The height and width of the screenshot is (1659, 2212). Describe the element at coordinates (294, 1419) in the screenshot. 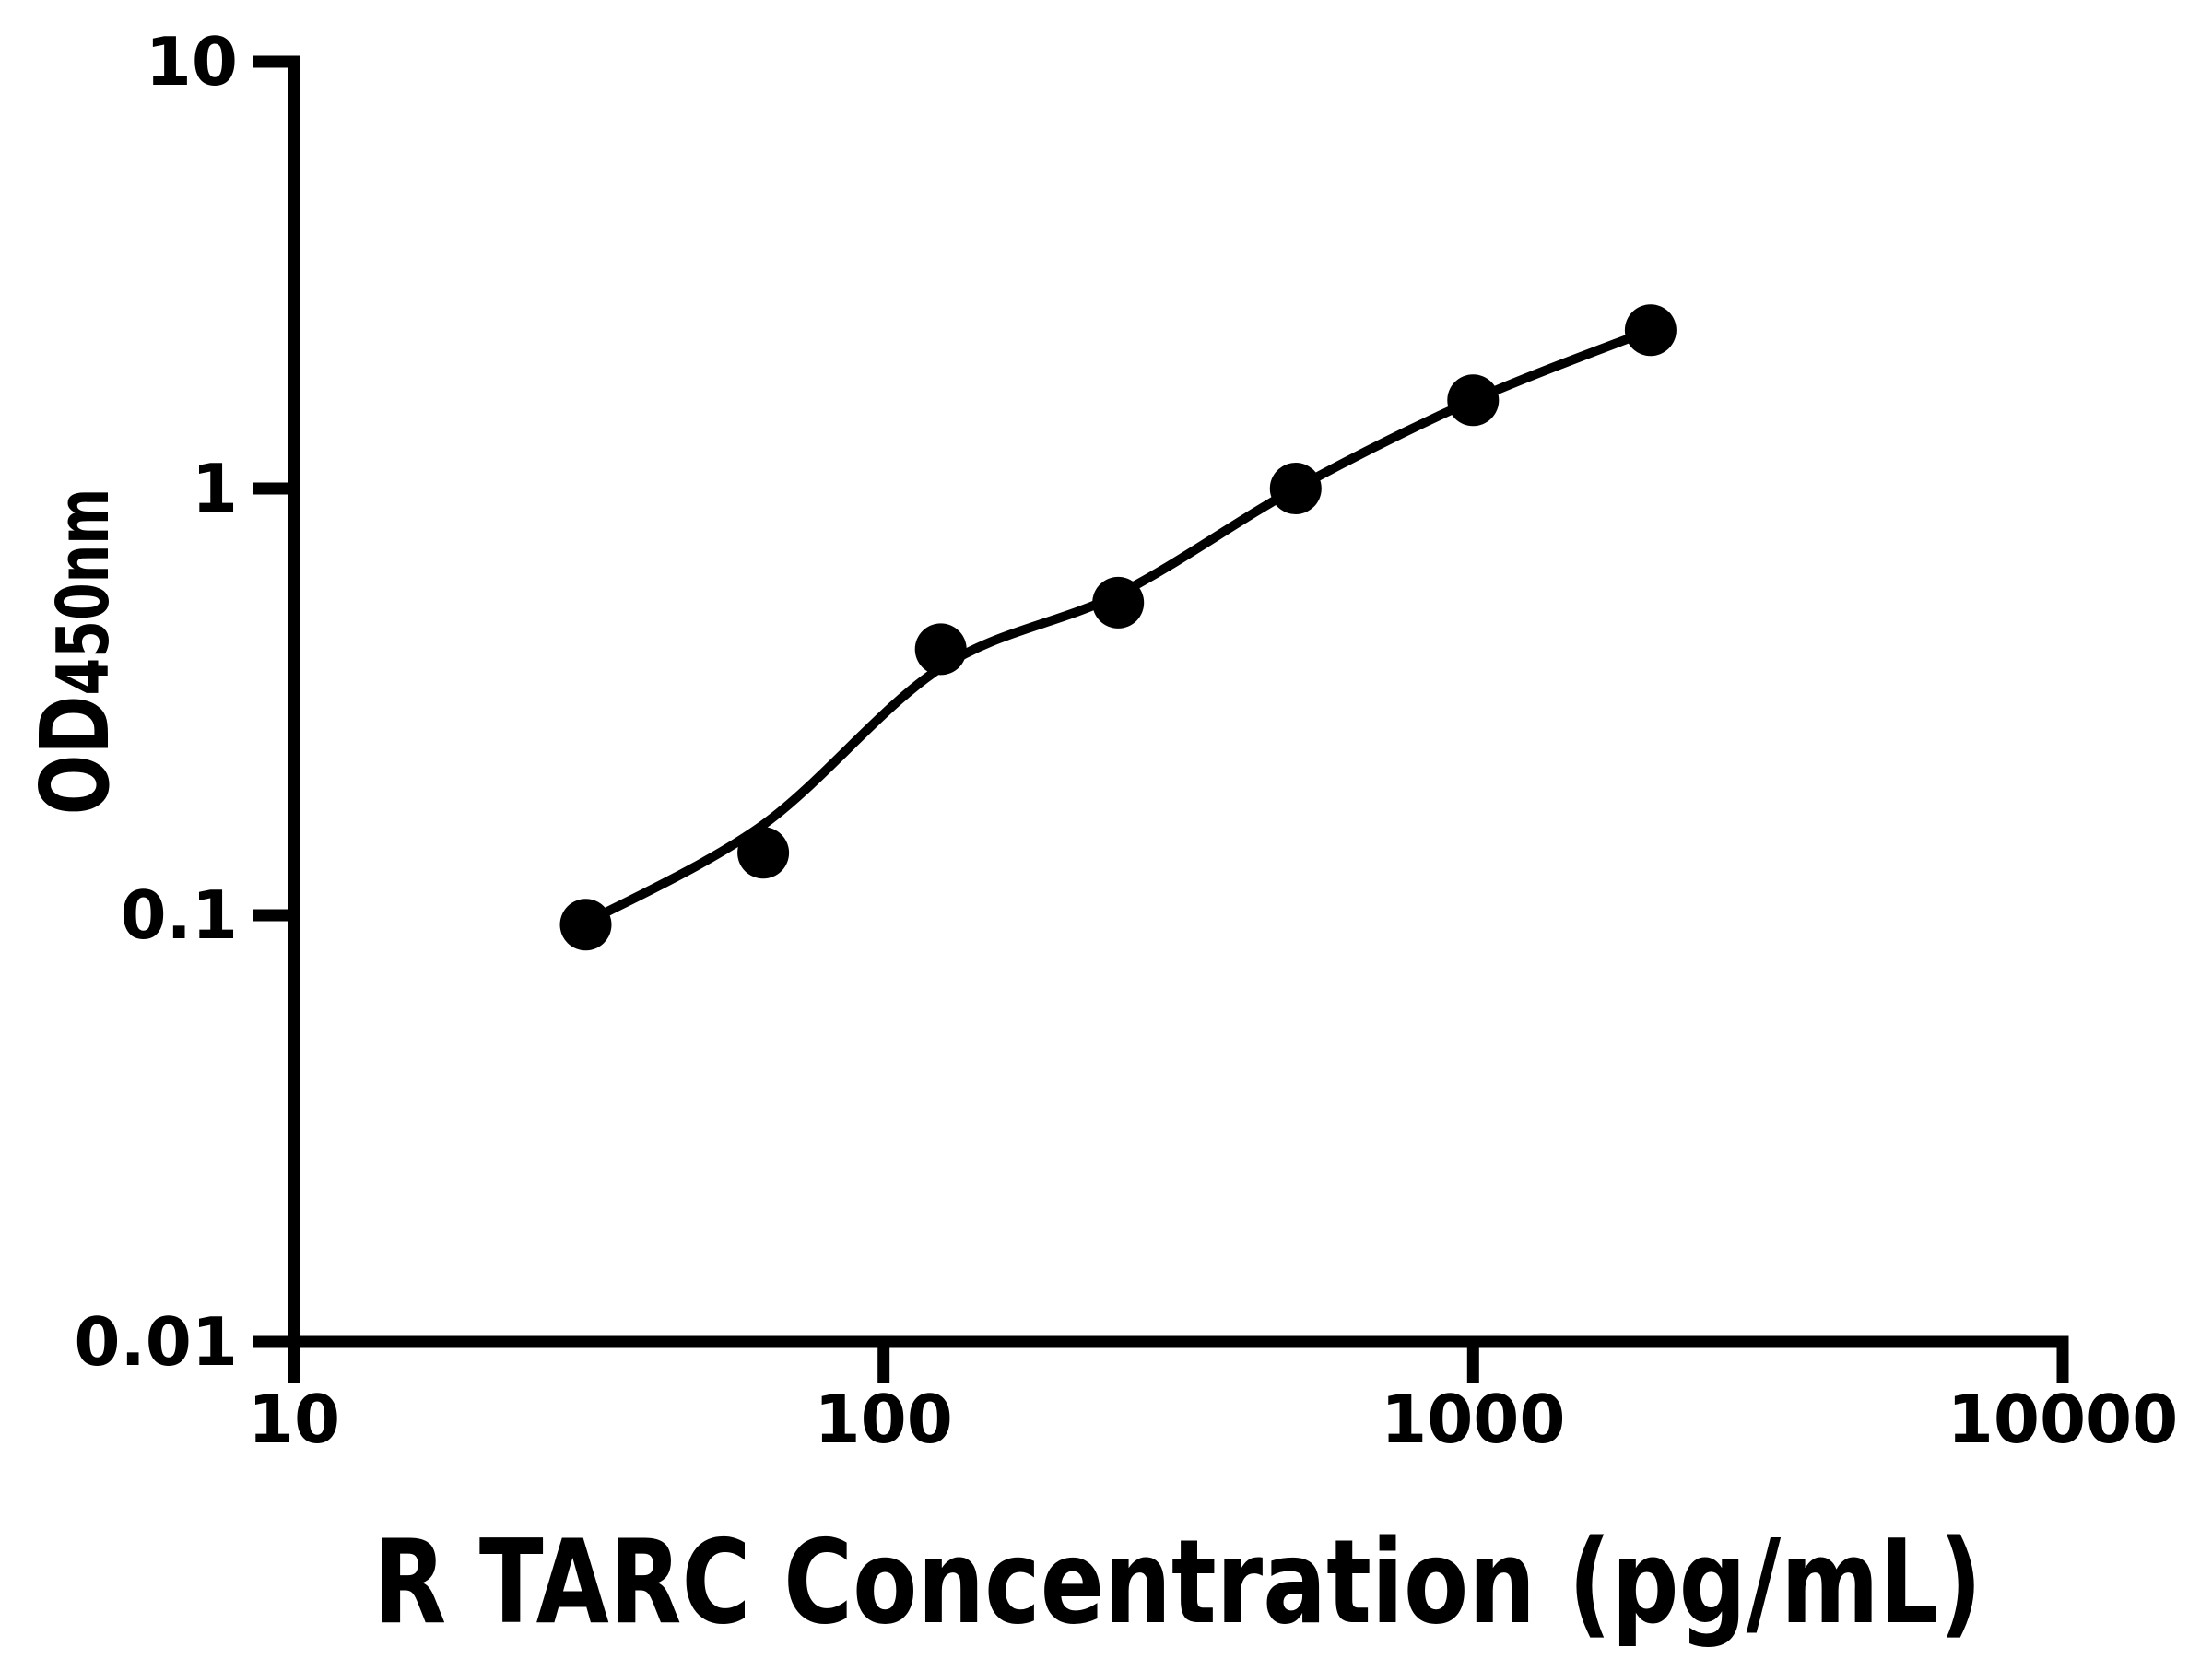

I see `x-tick-label: 10` at that location.